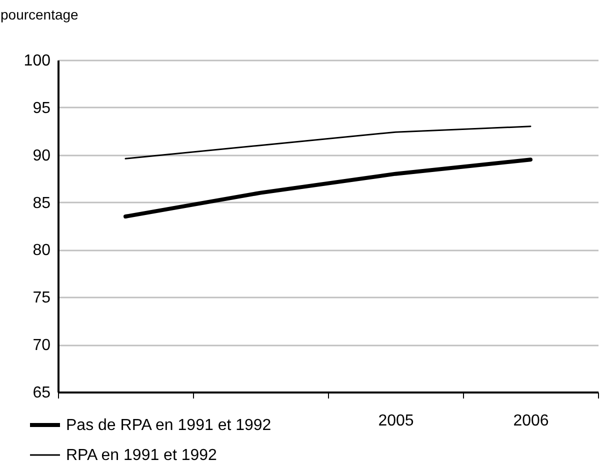 This screenshot has height=473, width=610. I want to click on y-tick-label: 100, so click(37, 61).